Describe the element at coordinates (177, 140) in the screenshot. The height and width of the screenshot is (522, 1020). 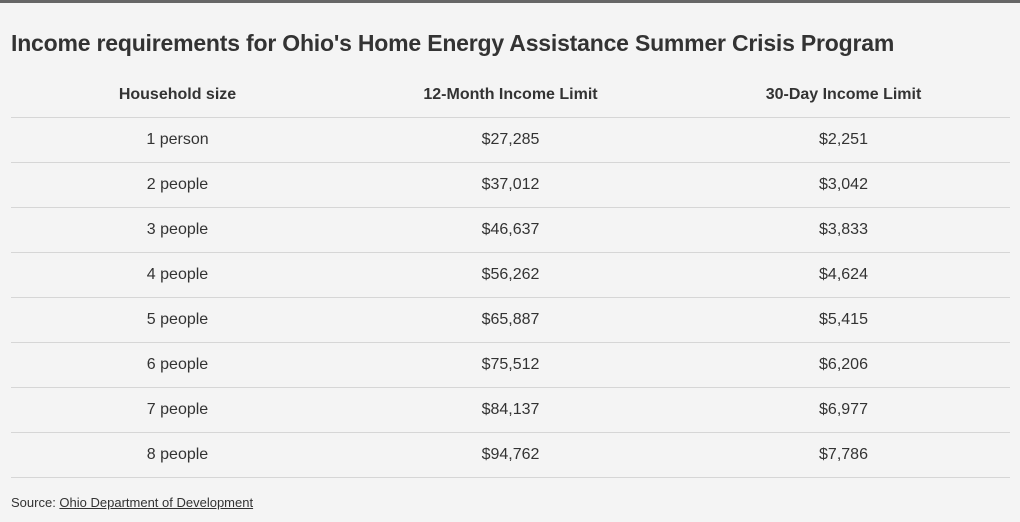
I see `household-size-cell: 1 person` at that location.